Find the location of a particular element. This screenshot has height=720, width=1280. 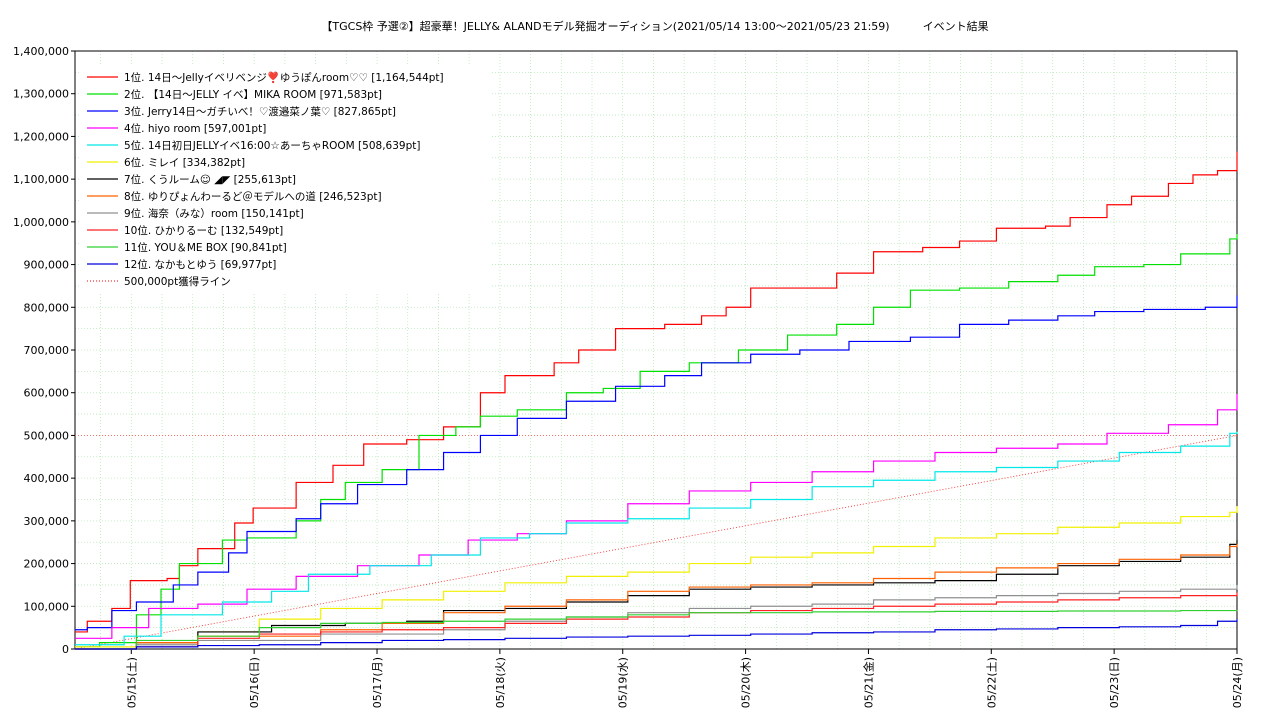

legend-label: 8位. ゆりぴょんわーるど＠モデルへの道 [246,523pt] is located at coordinates (253, 196).